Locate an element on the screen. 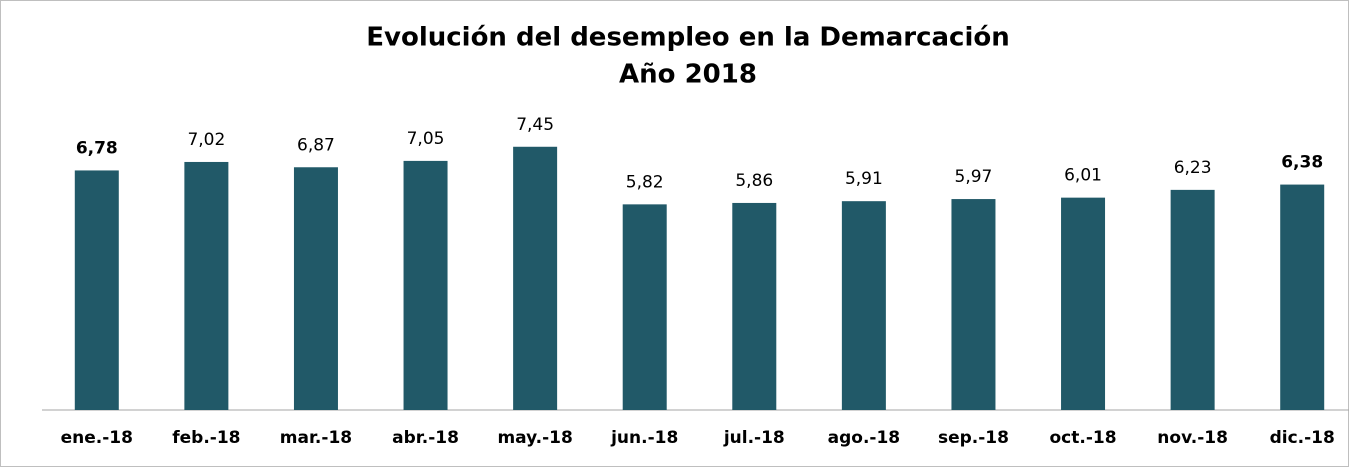 The width and height of the screenshot is (1349, 467). data-label: 7,05 is located at coordinates (426, 139).